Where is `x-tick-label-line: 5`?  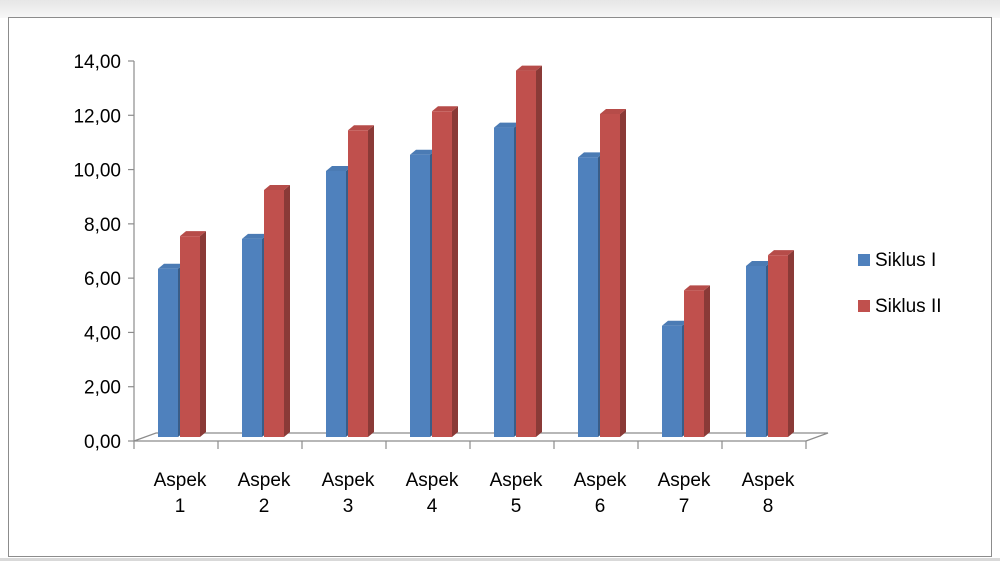
x-tick-label-line: 5 is located at coordinates (516, 506).